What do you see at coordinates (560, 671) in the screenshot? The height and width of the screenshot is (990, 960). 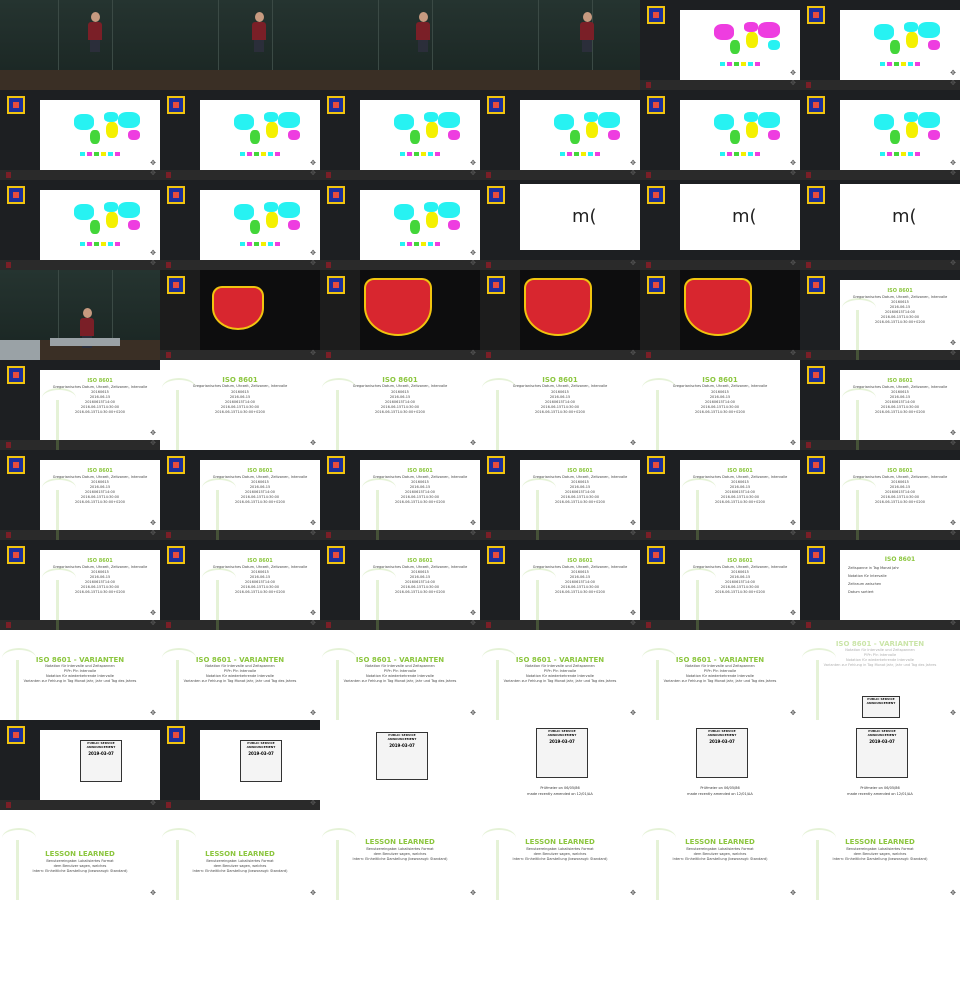 I see `slide-line: P!Pn P!n Intervalle` at bounding box center [560, 671].